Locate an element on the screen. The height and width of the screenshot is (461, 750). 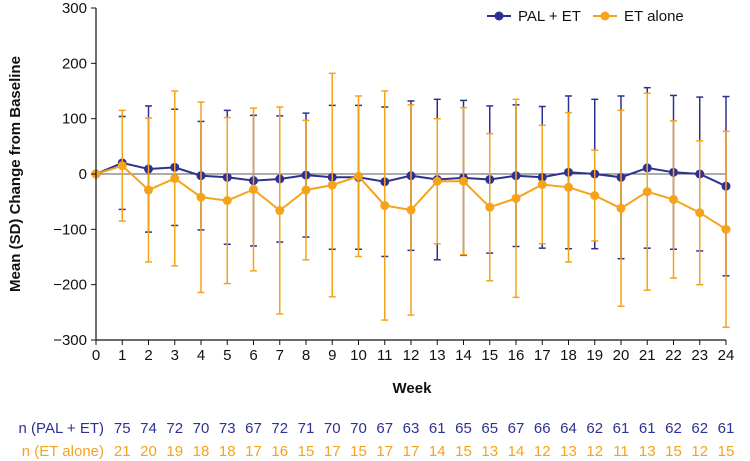
n-value: 21 is located at coordinates (122, 451).